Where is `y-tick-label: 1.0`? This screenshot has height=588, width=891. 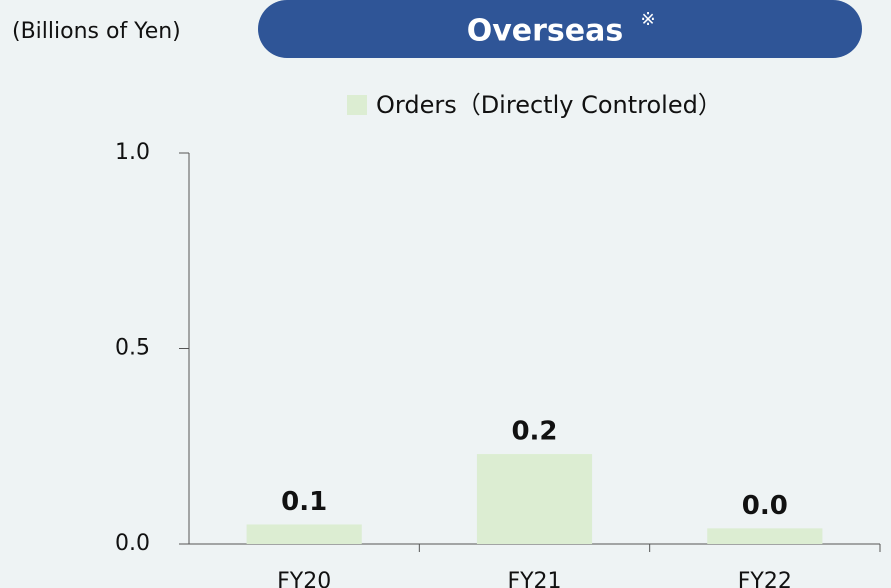 y-tick-label: 1.0 is located at coordinates (132, 152).